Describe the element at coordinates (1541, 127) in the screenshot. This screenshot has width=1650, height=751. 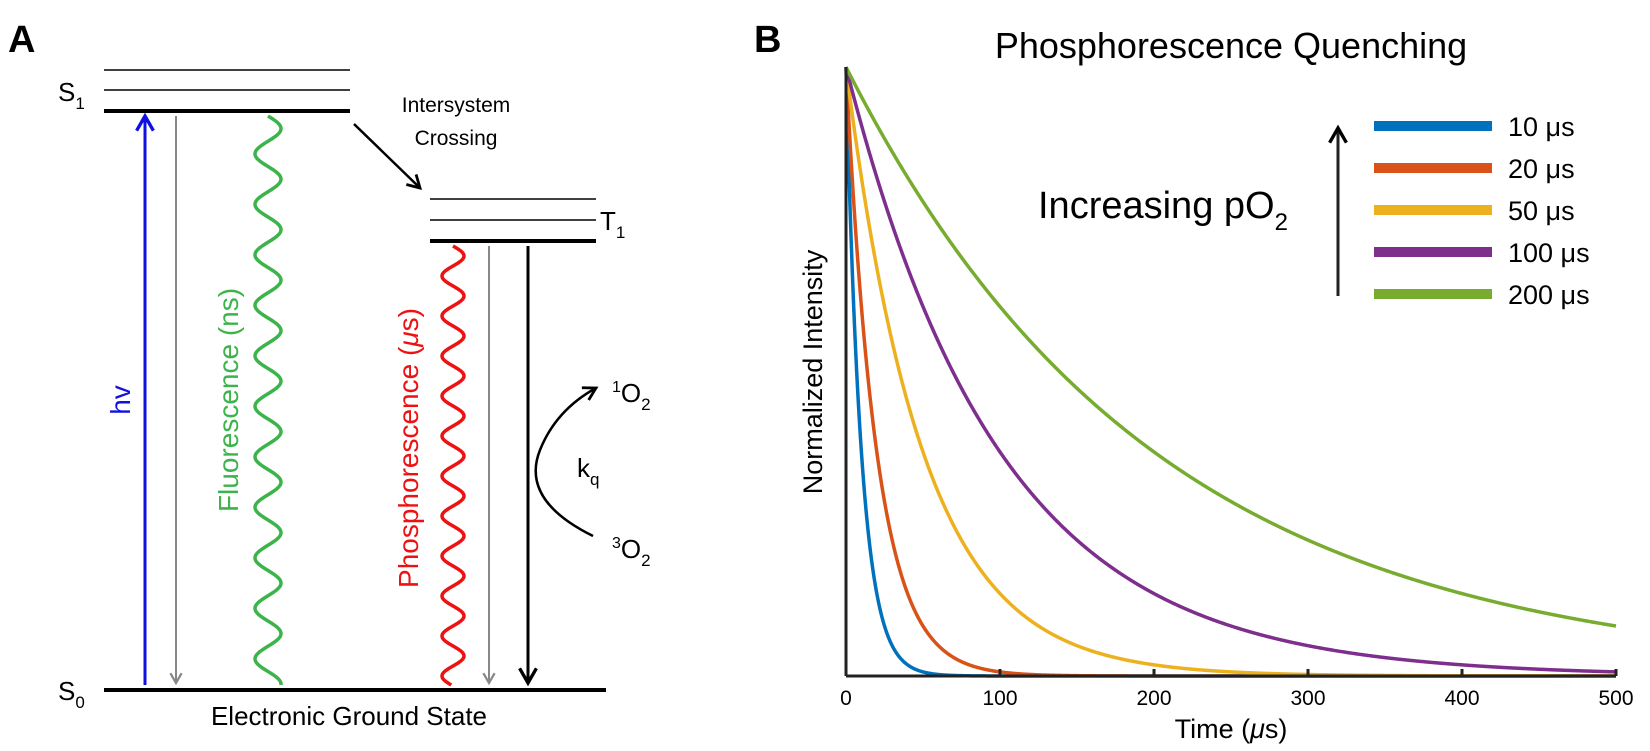
I see `legend-label-tau-10: 10 μs` at that location.